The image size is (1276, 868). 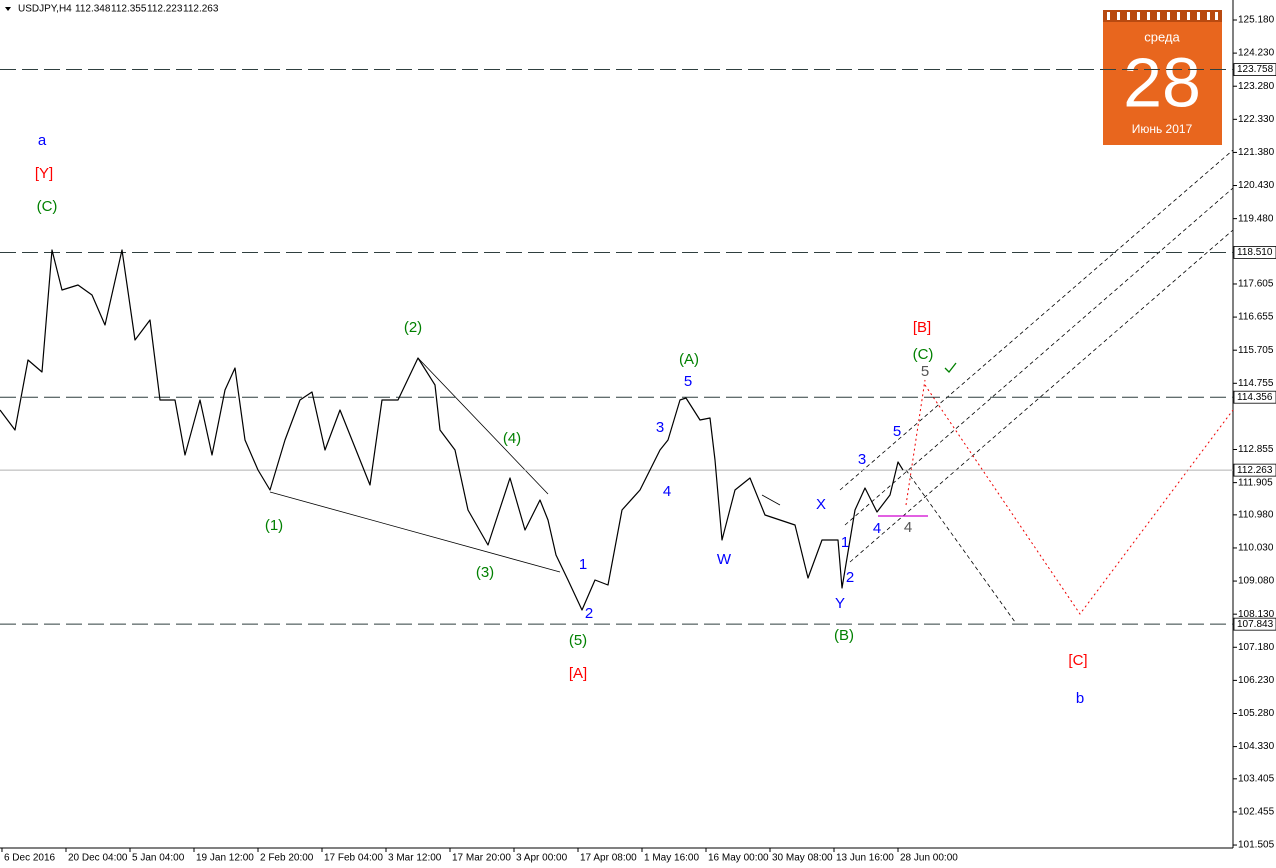 I want to click on wave-label: (B), so click(x=844, y=635).